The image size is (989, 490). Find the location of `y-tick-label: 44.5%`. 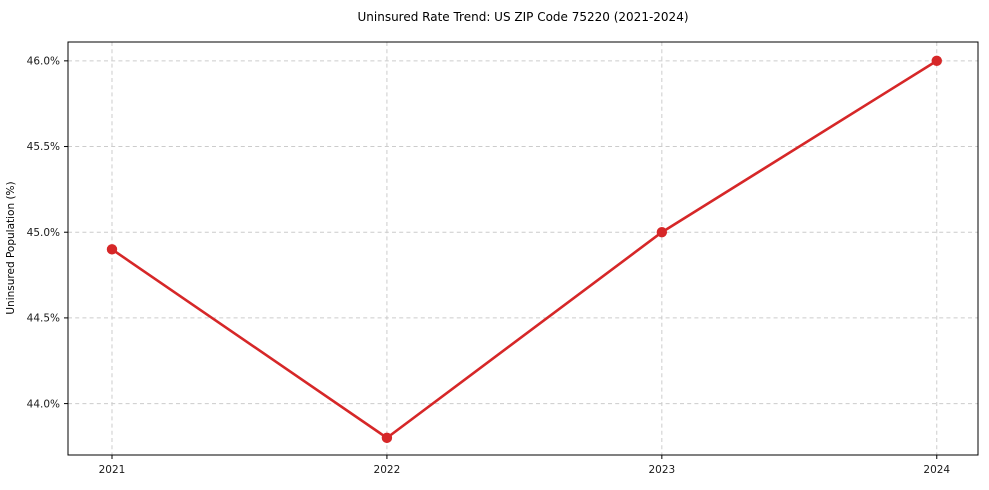

y-tick-label: 44.5% is located at coordinates (43, 319).